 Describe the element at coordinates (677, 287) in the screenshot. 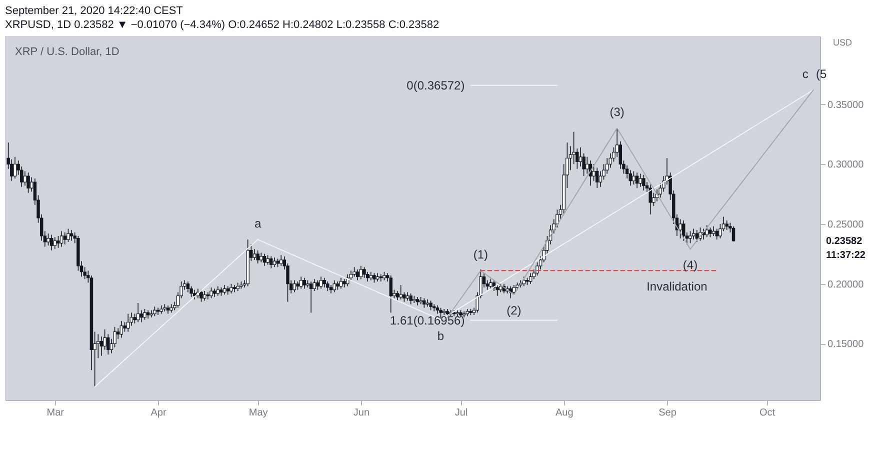

I see `annotation: Invalidation` at that location.